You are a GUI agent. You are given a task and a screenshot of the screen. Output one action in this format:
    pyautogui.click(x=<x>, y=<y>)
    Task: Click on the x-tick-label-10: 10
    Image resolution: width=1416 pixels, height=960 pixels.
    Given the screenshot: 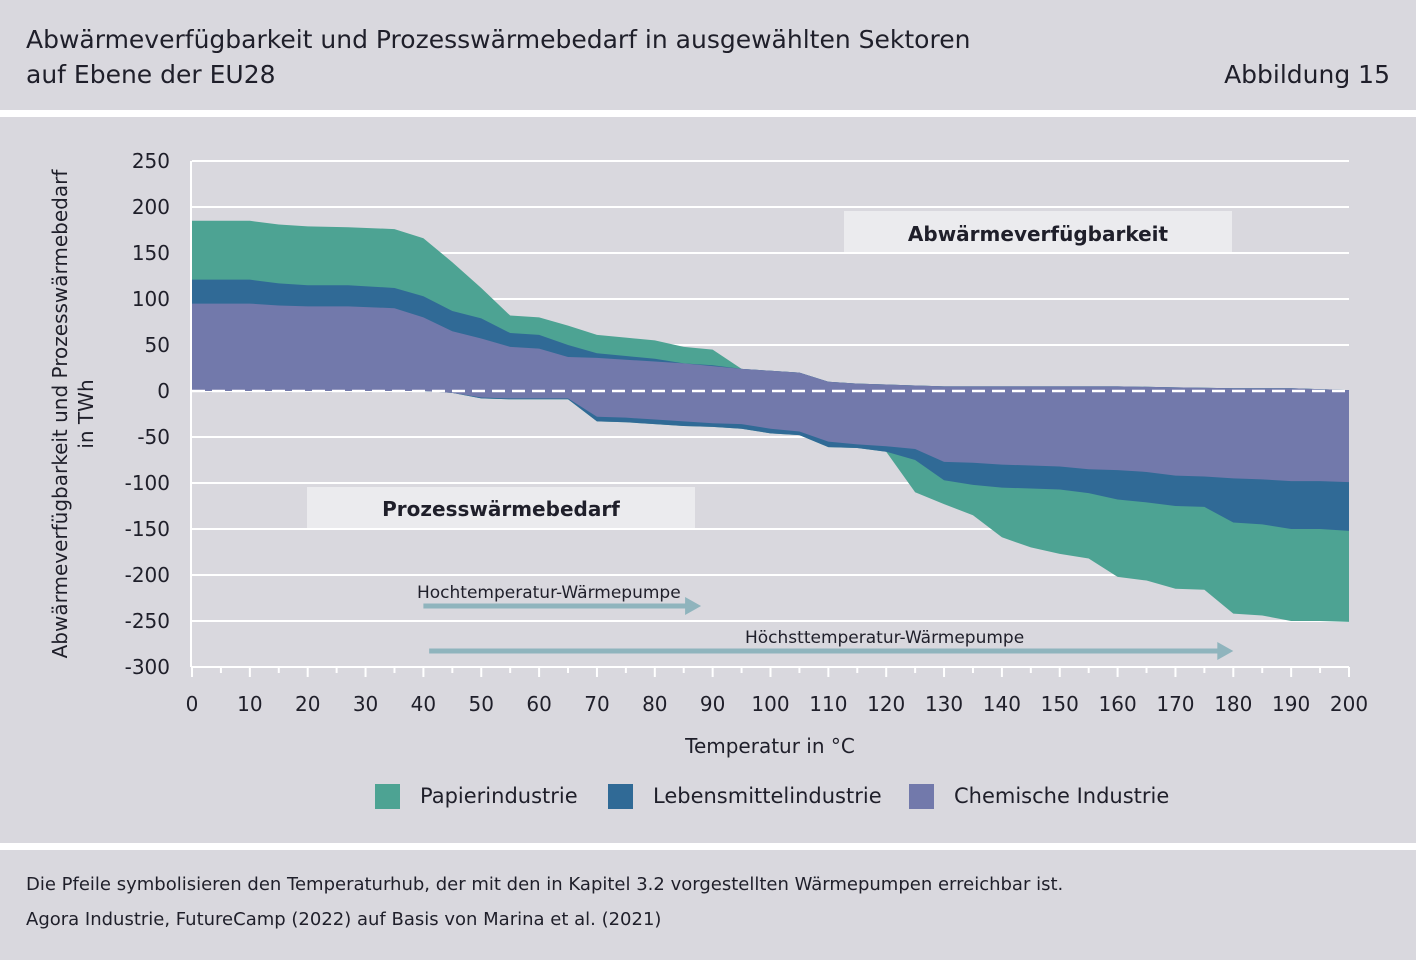 What is the action you would take?
    pyautogui.click(x=249, y=704)
    